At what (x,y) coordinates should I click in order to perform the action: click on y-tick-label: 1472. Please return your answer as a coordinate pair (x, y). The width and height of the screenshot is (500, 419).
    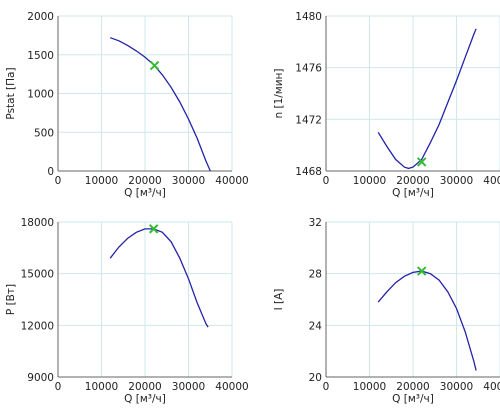
    Looking at the image, I should click on (308, 120).